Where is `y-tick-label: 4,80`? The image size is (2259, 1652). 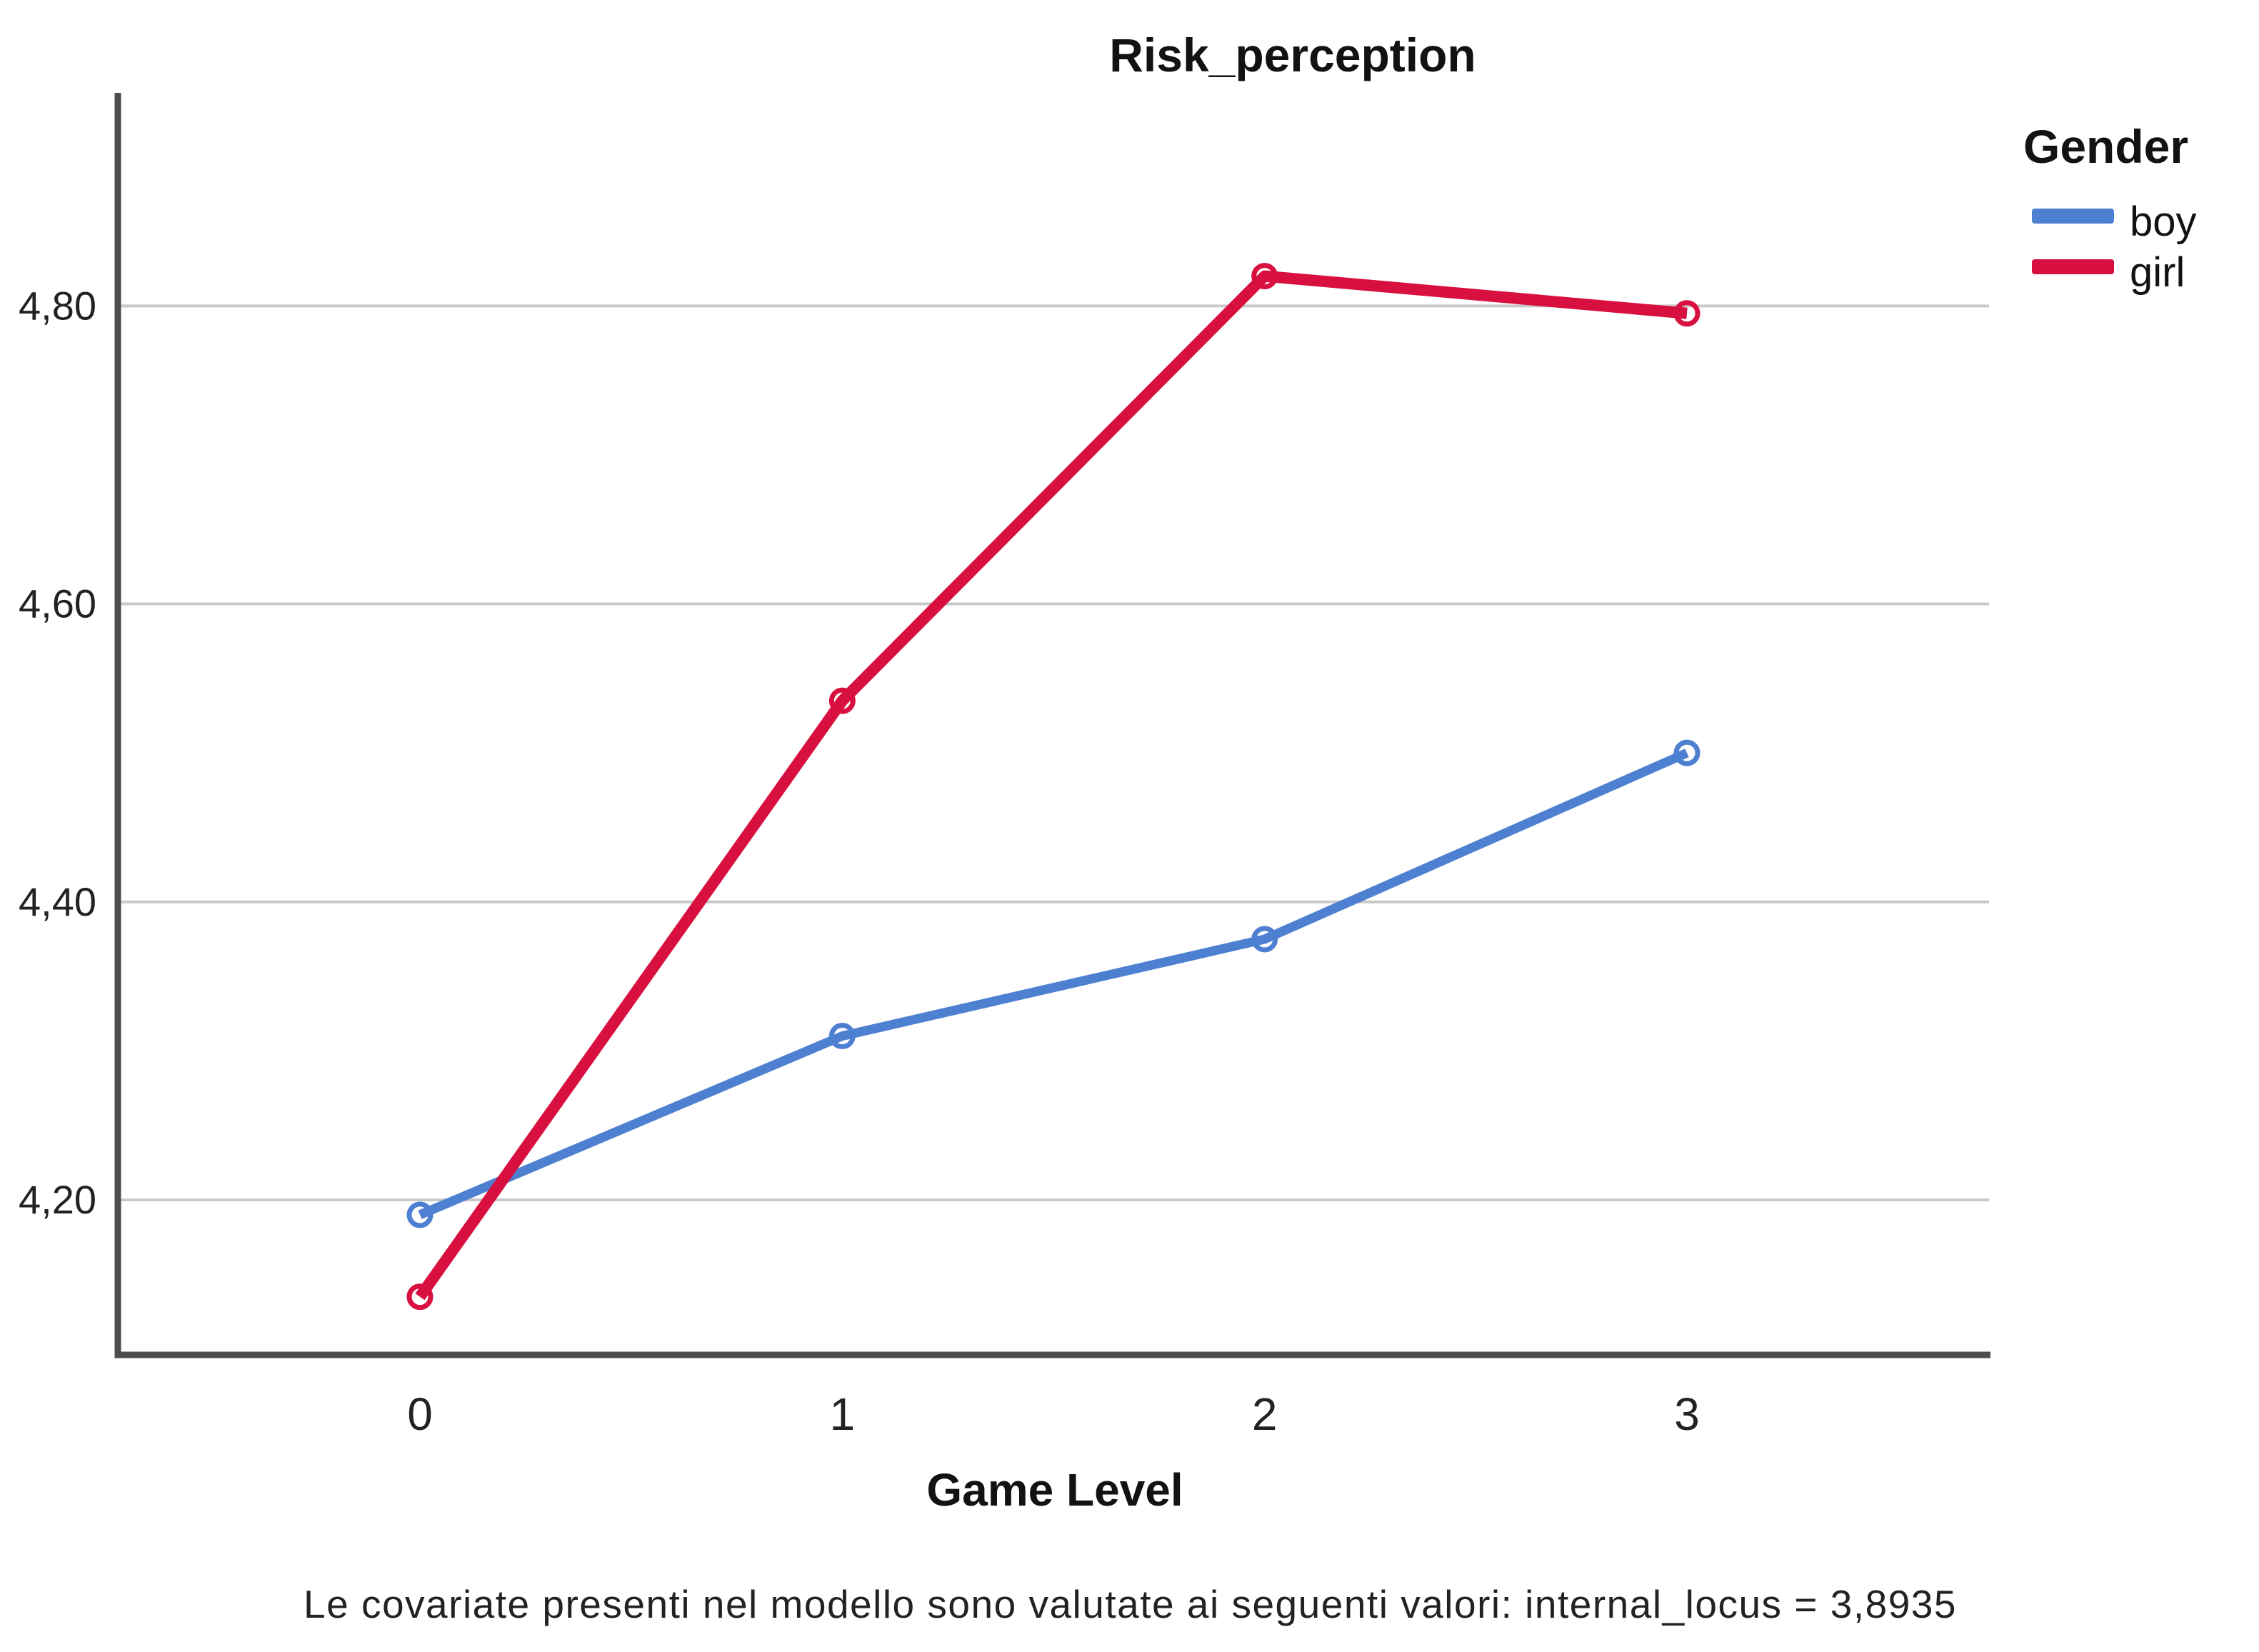
y-tick-label: 4,80 is located at coordinates (57, 305).